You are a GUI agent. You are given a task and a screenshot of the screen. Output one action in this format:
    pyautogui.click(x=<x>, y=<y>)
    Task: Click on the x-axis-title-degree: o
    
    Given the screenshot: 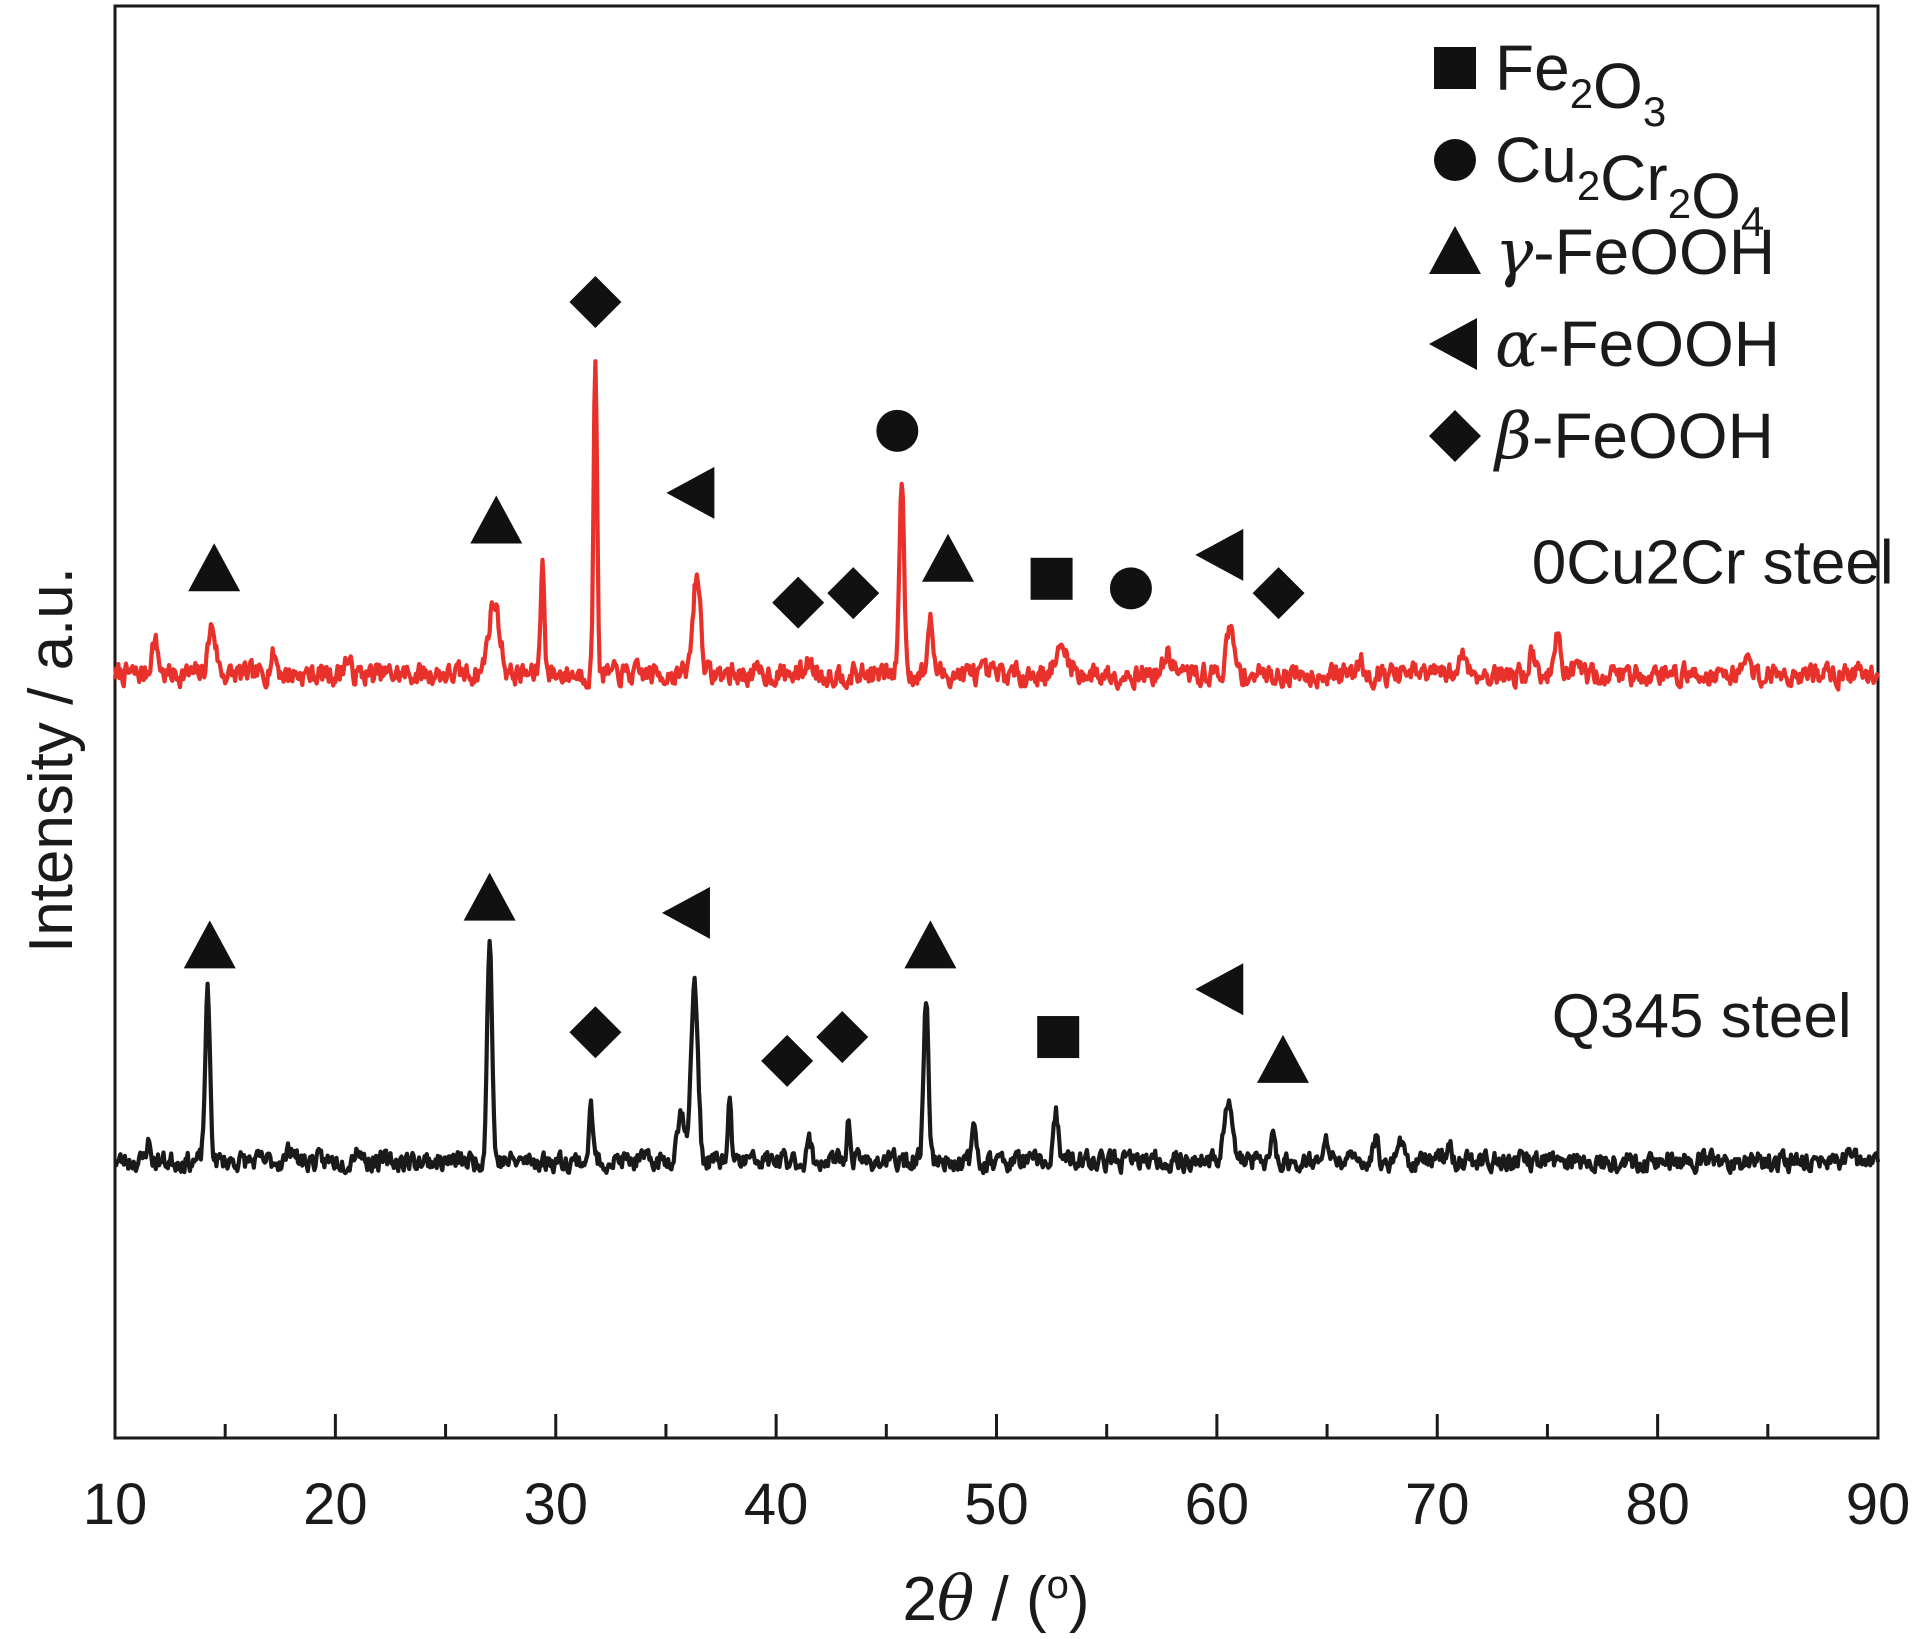 What is the action you would take?
    pyautogui.click(x=1058, y=1585)
    